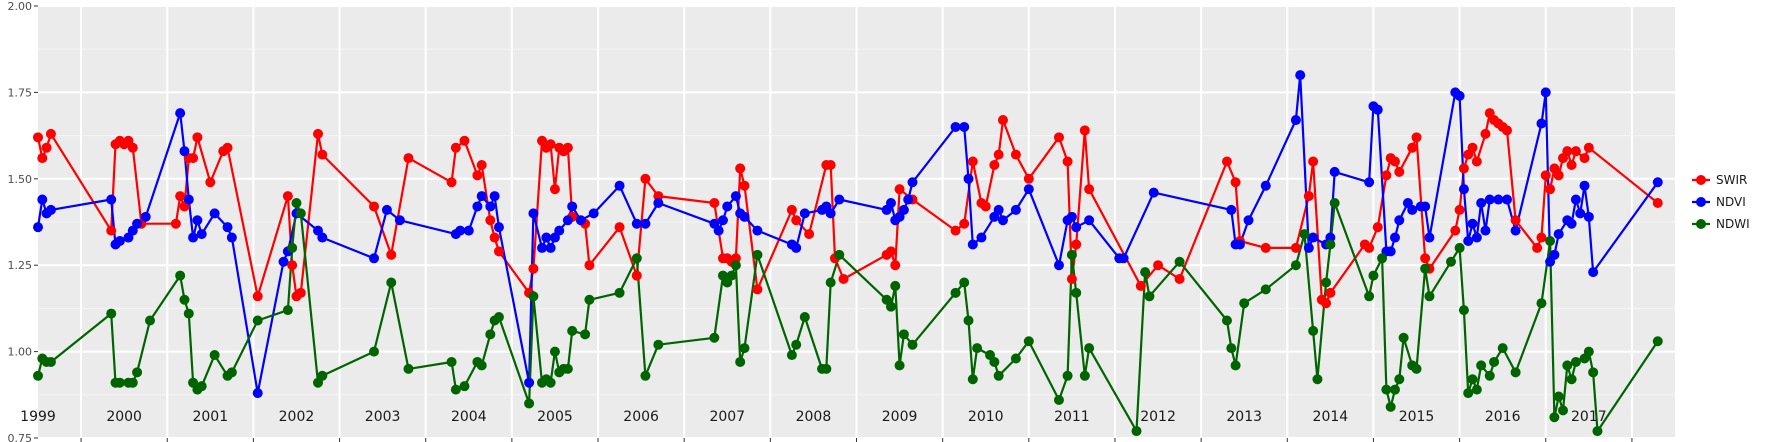 Image resolution: width=1773 pixels, height=442 pixels. Describe the element at coordinates (20, 265) in the screenshot. I see `y-tick-label: 1.25` at that location.